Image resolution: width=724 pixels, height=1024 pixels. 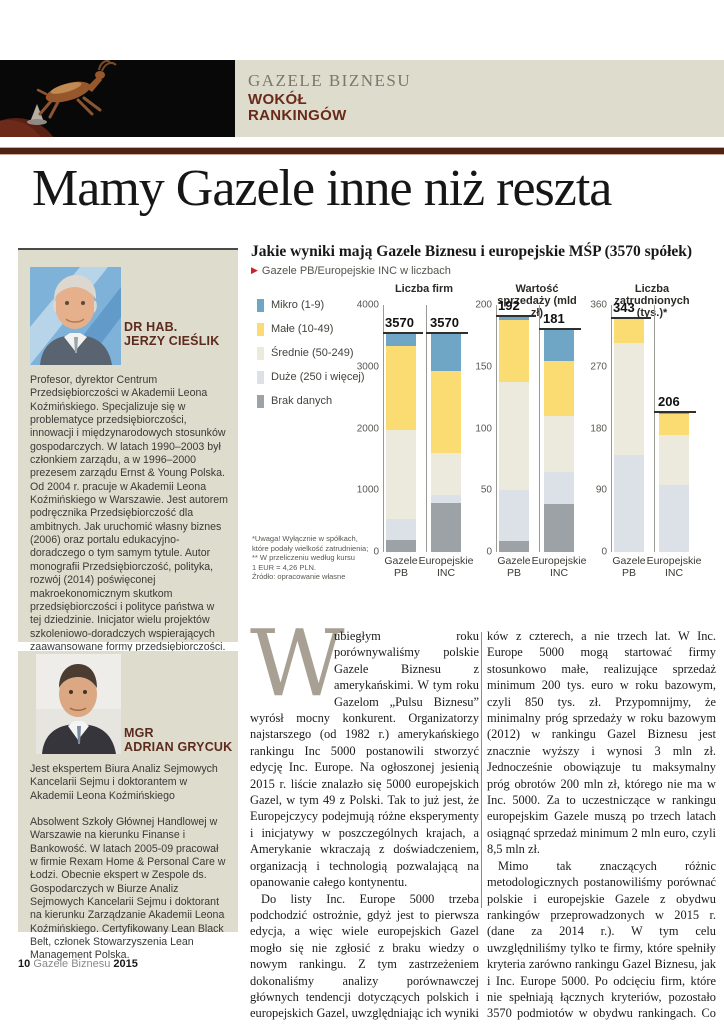 What do you see at coordinates (598, 367) in the screenshot?
I see `y-axis-tick-label: 270` at bounding box center [598, 367].